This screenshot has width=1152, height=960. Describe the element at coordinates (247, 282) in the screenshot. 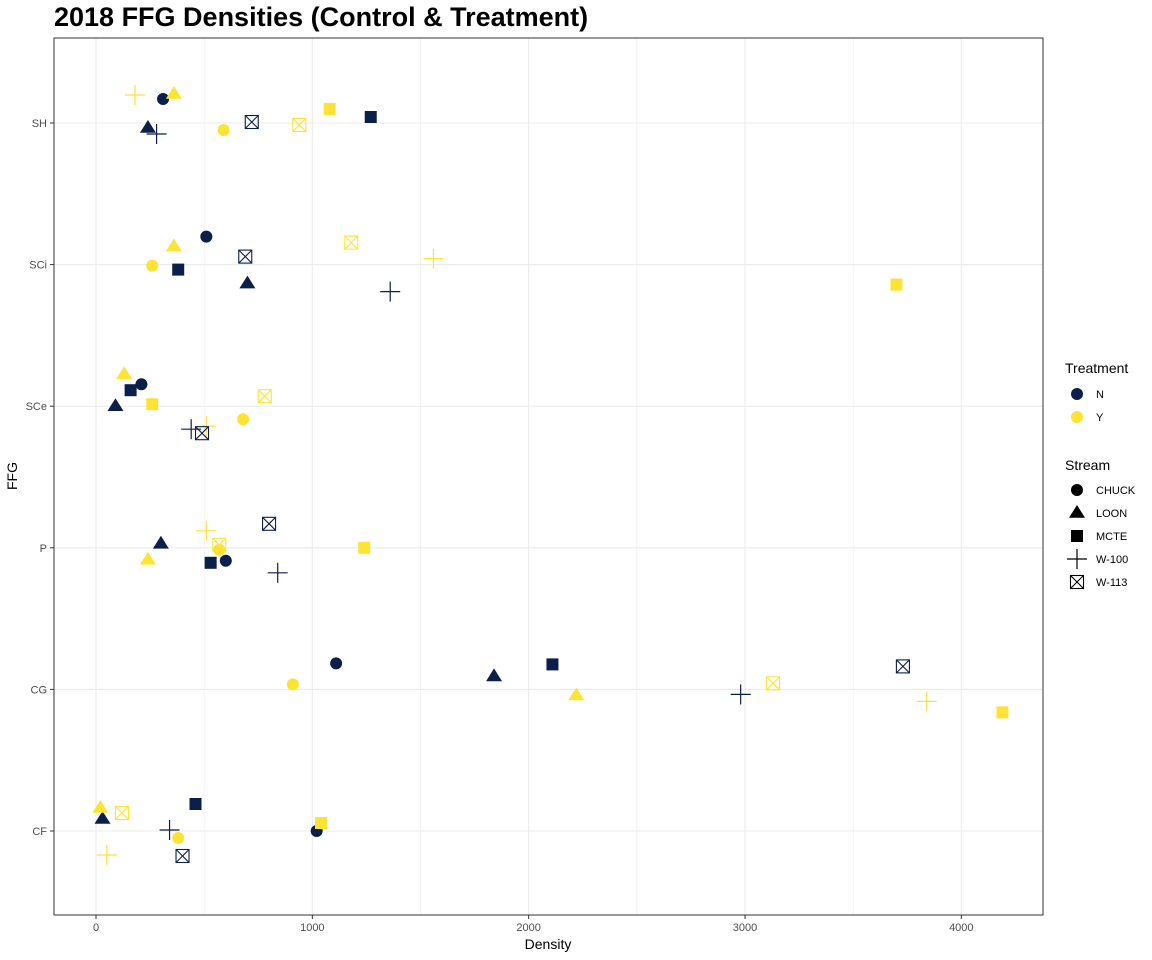

I see `data-point-sci-loon-n` at that location.